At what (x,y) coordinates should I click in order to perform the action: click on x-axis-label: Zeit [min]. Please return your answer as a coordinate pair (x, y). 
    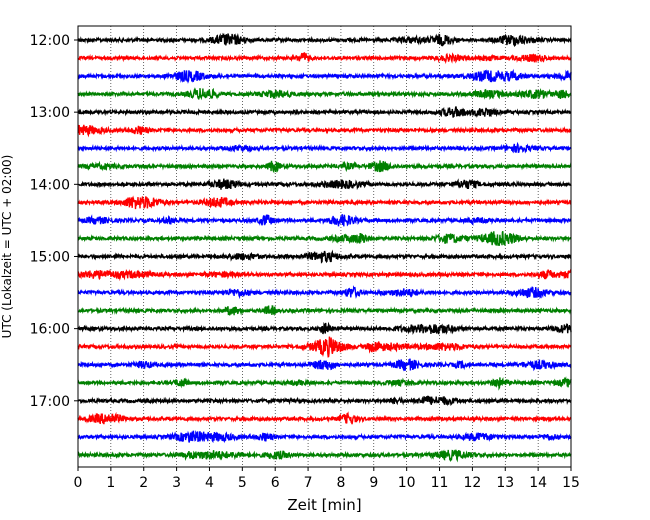
    Looking at the image, I should click on (324, 505).